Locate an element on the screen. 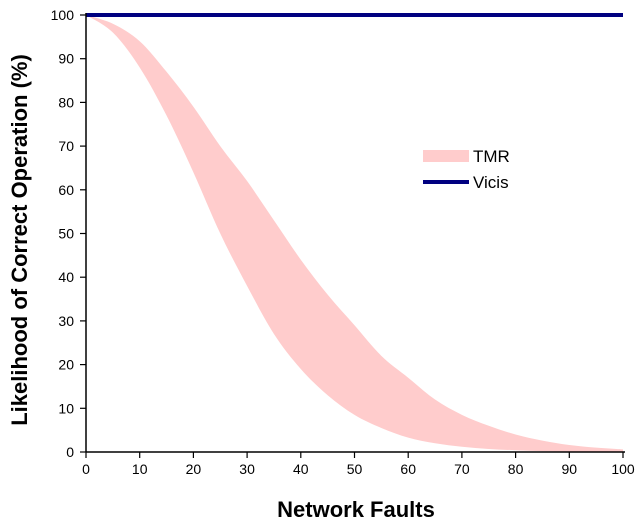 The width and height of the screenshot is (637, 521). x-ticks: 0 10 20 30 40 50 60 70 80 90 100 is located at coordinates (358, 464).